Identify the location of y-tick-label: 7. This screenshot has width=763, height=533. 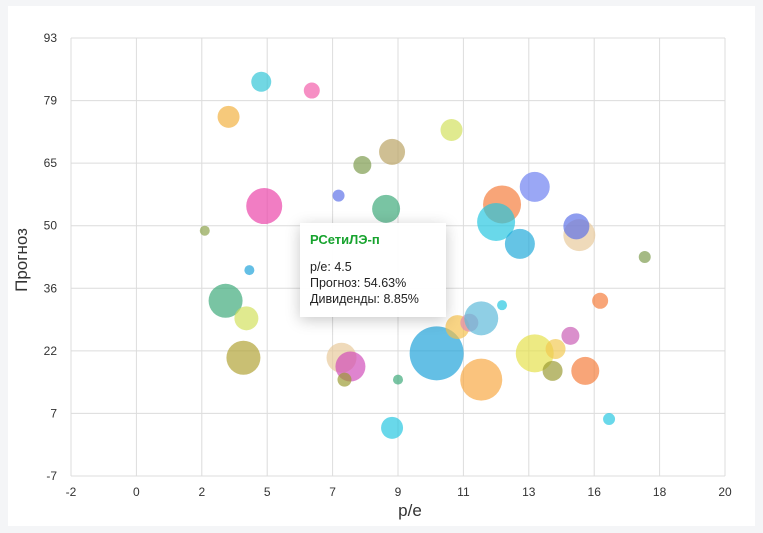
(53, 413).